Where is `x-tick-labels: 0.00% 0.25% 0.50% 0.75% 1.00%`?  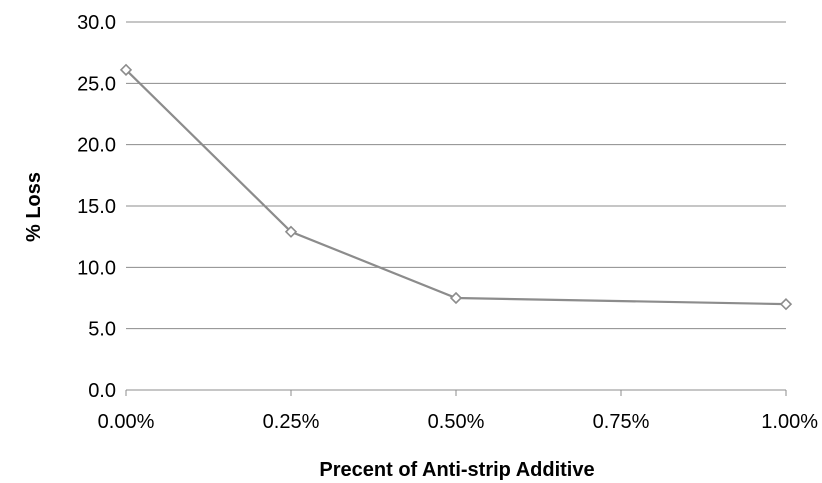
x-tick-labels: 0.00% 0.25% 0.50% 0.75% 1.00% is located at coordinates (458, 422).